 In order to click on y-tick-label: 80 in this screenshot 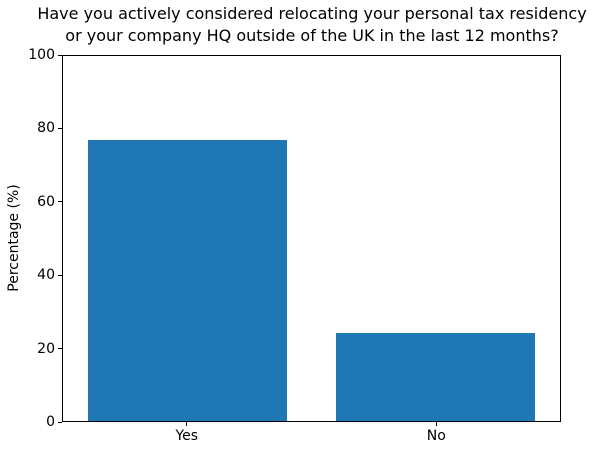, I will do `click(46, 128)`.